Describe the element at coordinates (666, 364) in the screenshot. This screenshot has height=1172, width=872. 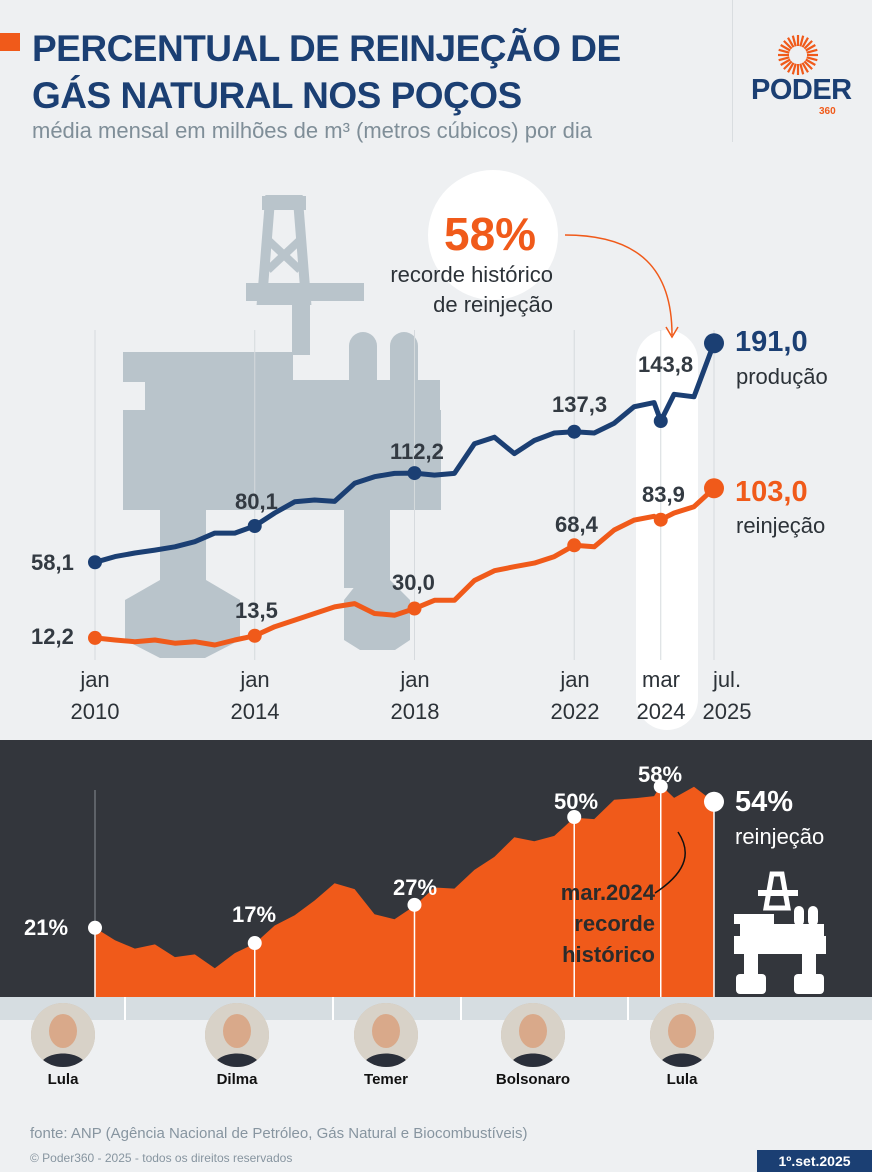
I see `production-label-mar2024: 143,8` at that location.